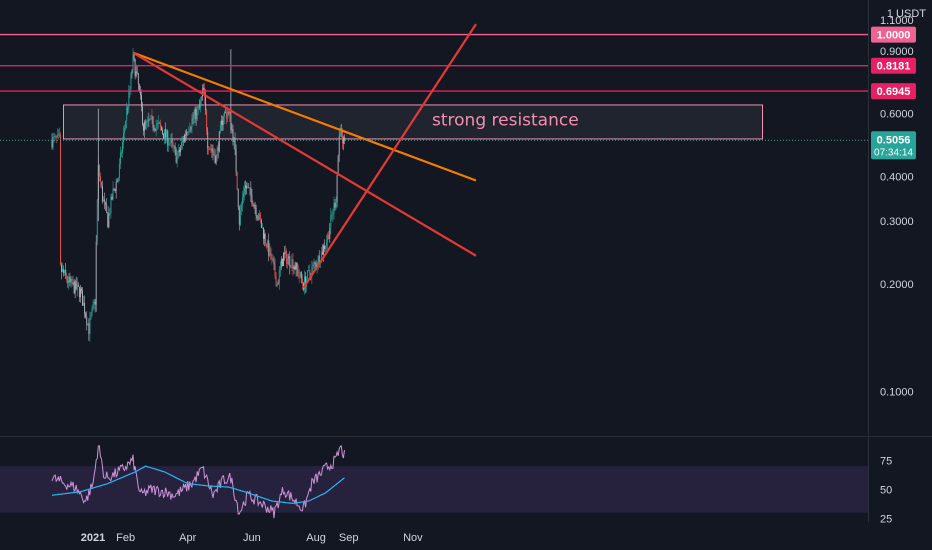 The height and width of the screenshot is (550, 932). Describe the element at coordinates (125, 538) in the screenshot. I see `time-tick-label: Feb` at that location.